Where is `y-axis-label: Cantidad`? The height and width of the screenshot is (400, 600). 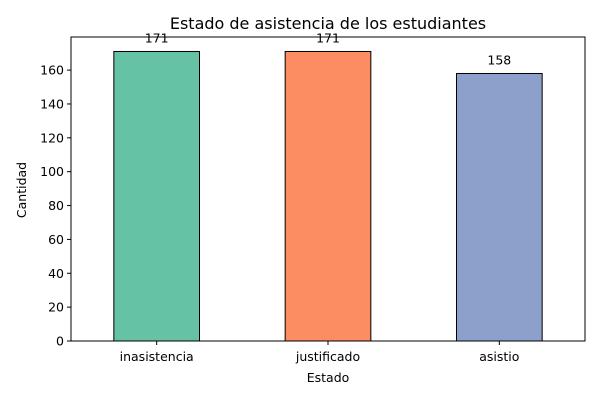 y-axis-label: Cantidad is located at coordinates (21, 190).